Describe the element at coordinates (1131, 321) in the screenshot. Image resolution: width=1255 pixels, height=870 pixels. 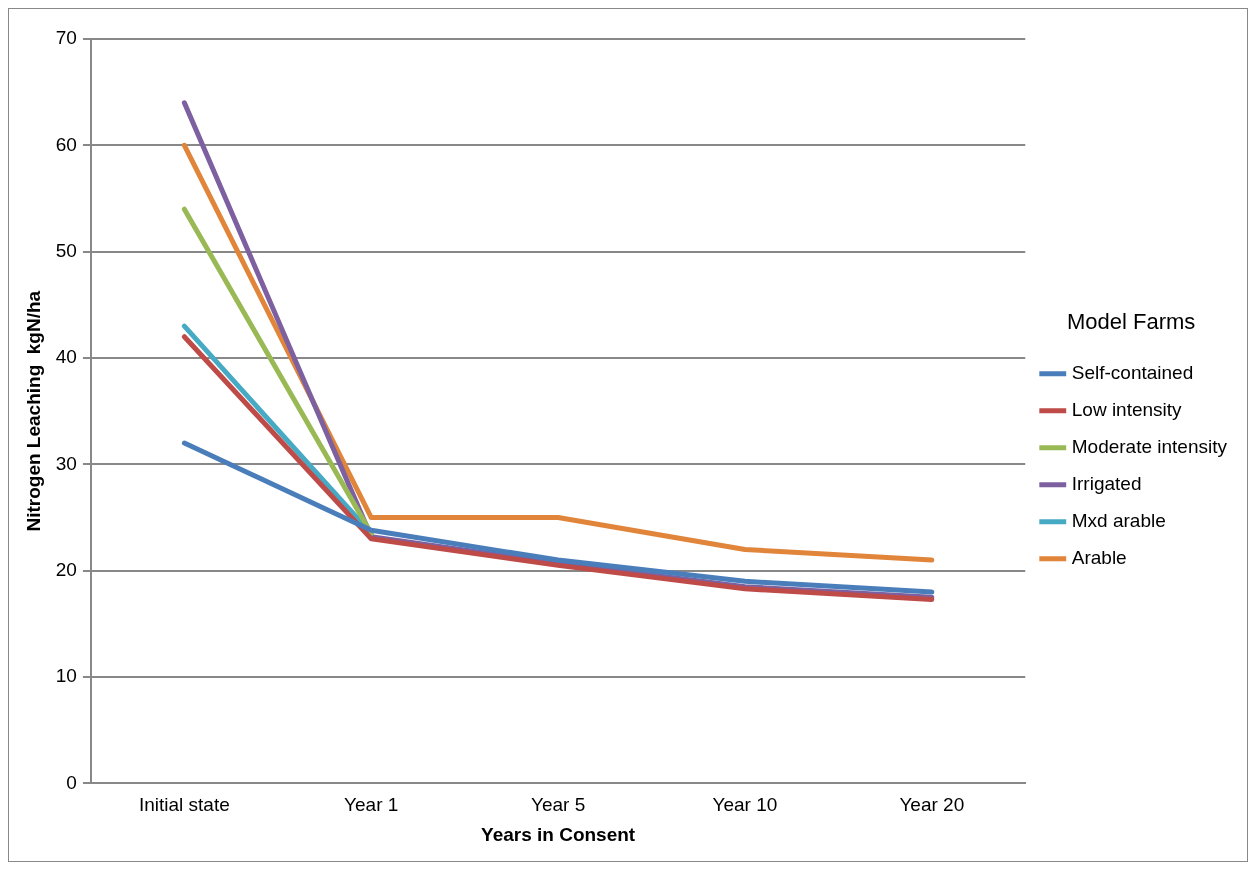
I see `legend-title: Model Farms` at that location.